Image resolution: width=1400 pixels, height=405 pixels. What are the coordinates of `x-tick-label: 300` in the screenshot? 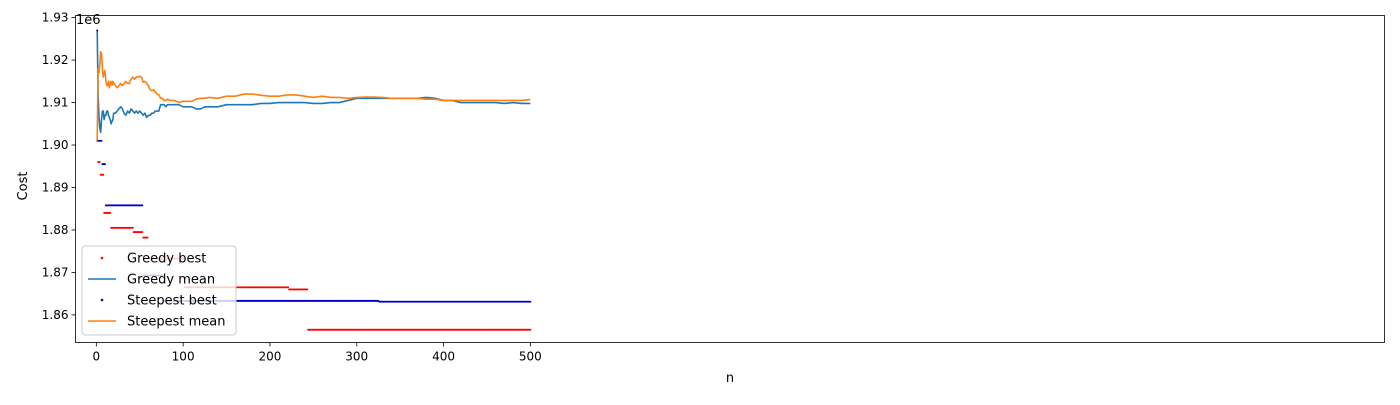 It's located at (356, 357).